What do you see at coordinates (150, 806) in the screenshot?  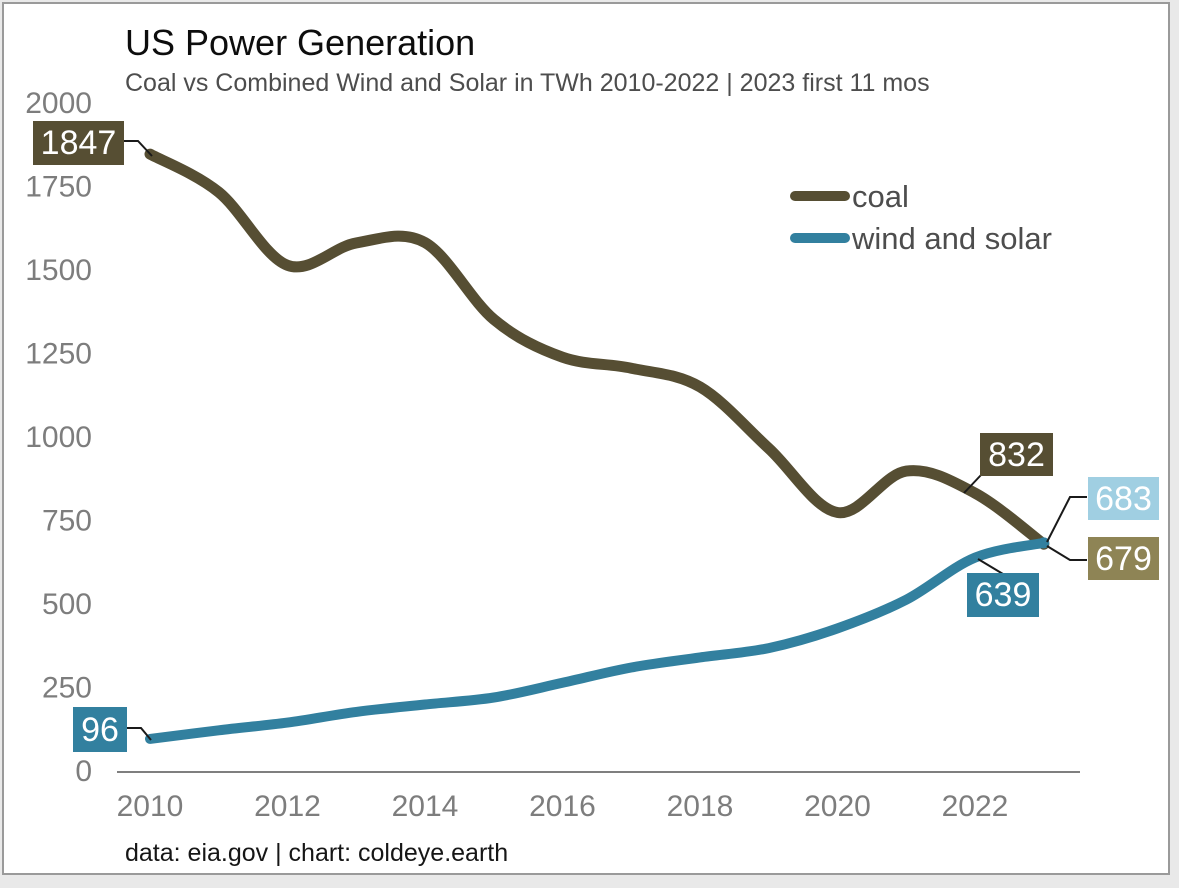 I see `x-tick-label: 2010` at bounding box center [150, 806].